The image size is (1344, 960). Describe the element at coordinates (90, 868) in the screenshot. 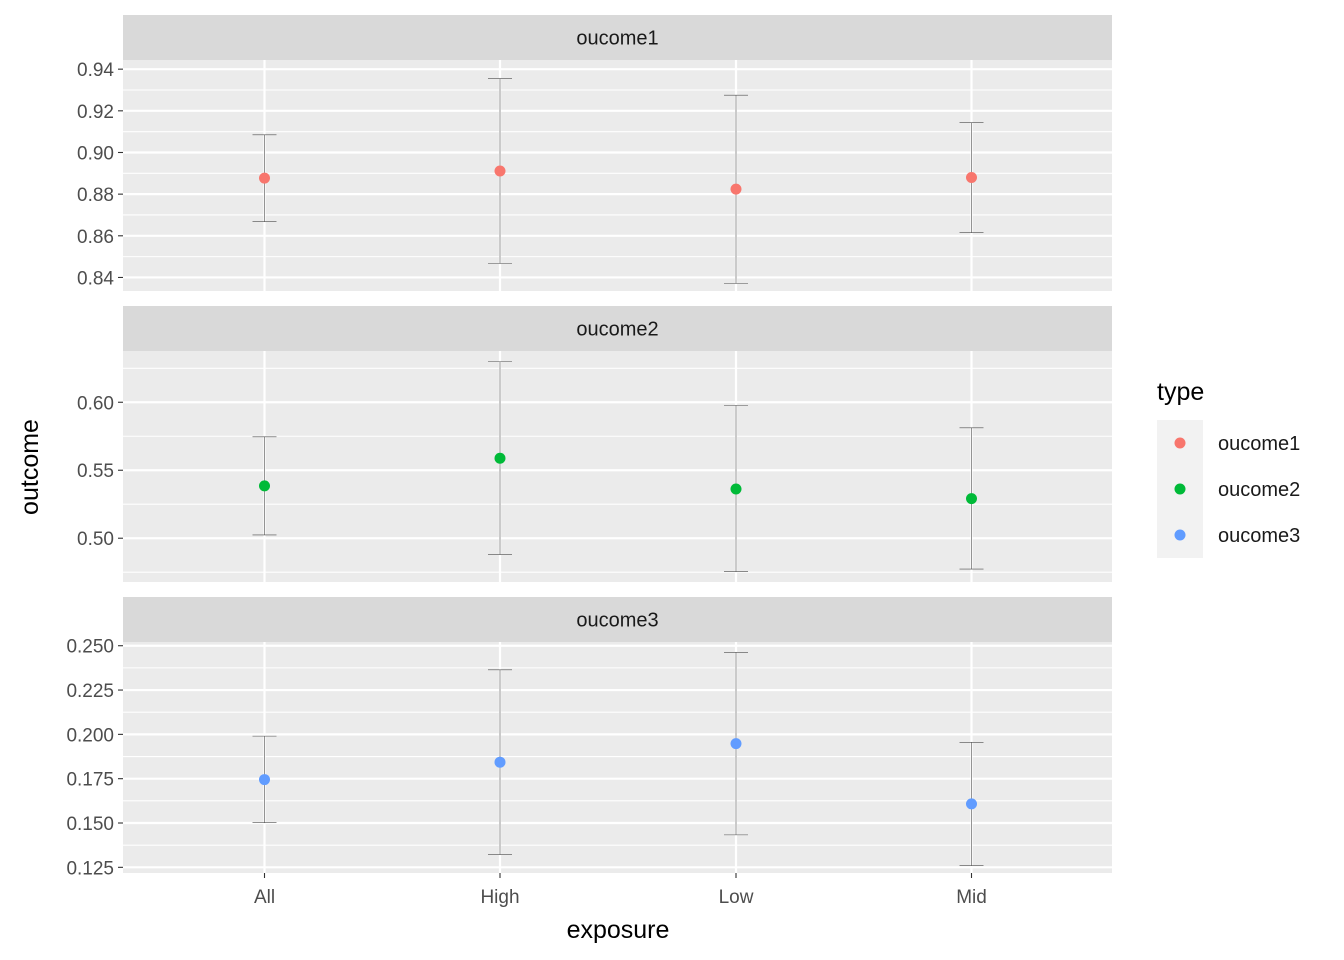

I see `y-tick-label: 0.125` at that location.